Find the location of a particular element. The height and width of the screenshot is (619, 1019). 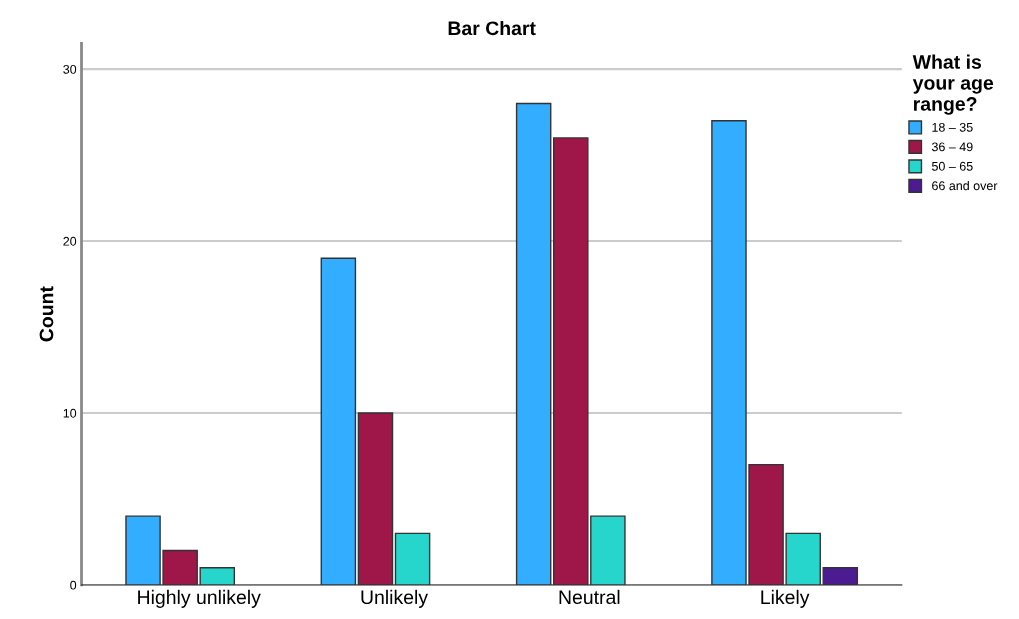

y-axis-title: Count is located at coordinates (46, 314).